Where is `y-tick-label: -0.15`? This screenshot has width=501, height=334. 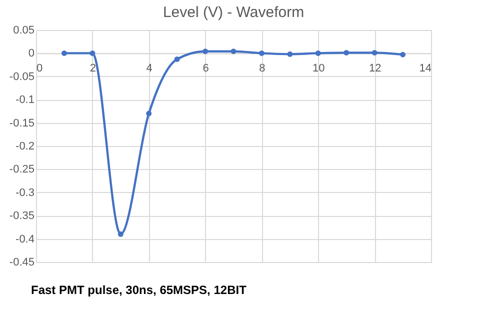
y-tick-label: -0.15 is located at coordinates (21, 123).